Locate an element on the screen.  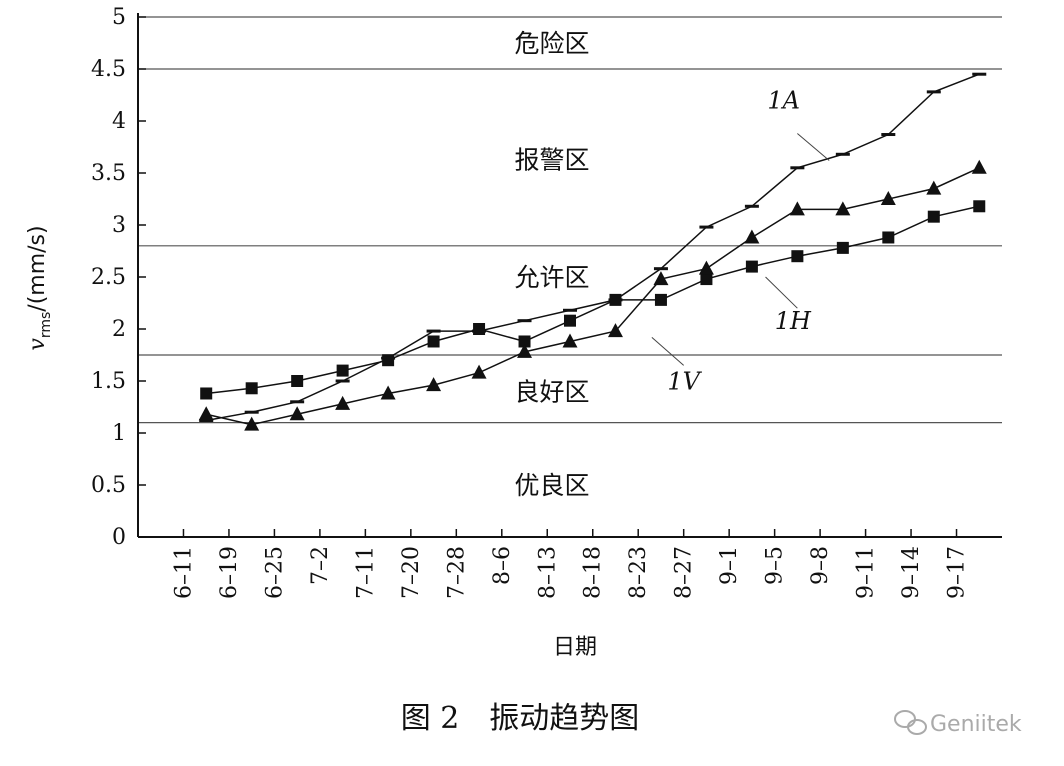
y-axis-title-sub: rms is located at coordinates (46, 325).